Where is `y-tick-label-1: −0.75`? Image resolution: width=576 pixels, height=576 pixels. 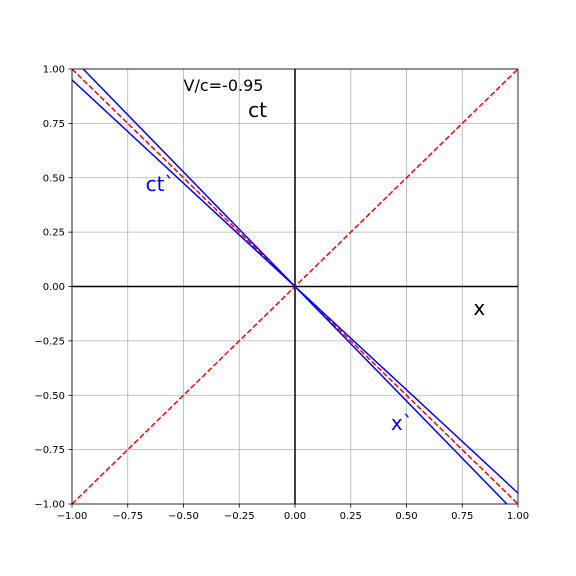
y-tick-label-1: −0.75 is located at coordinates (49, 450).